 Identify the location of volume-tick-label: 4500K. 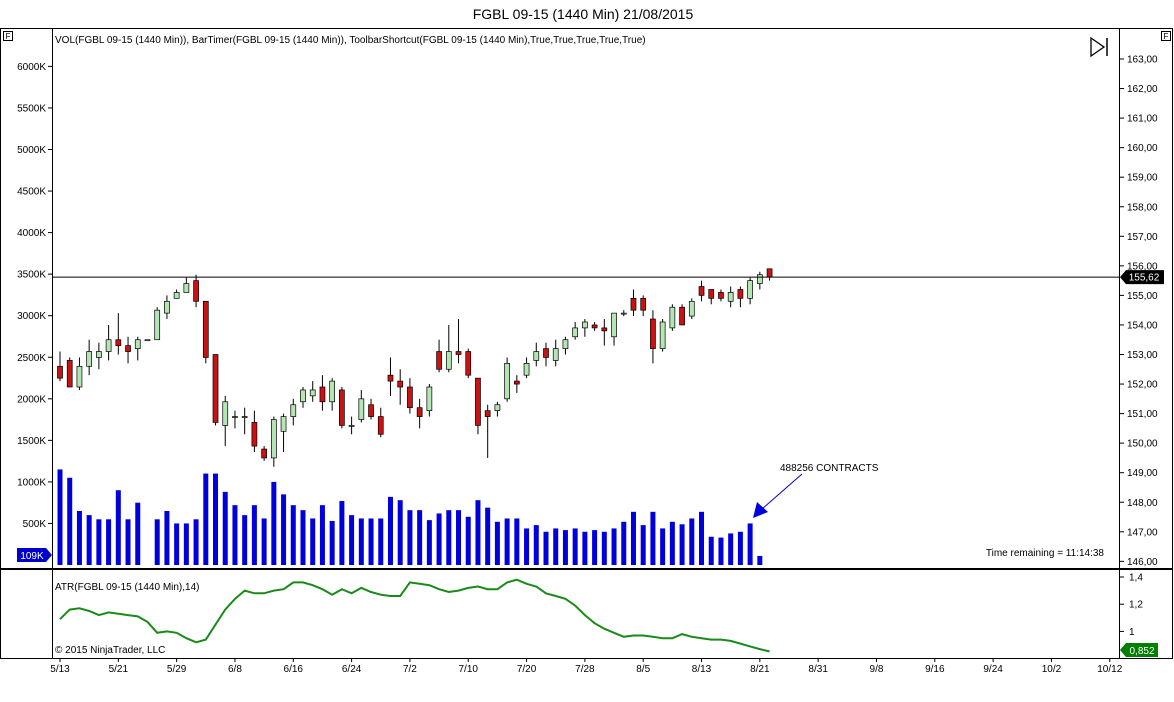
(31, 192).